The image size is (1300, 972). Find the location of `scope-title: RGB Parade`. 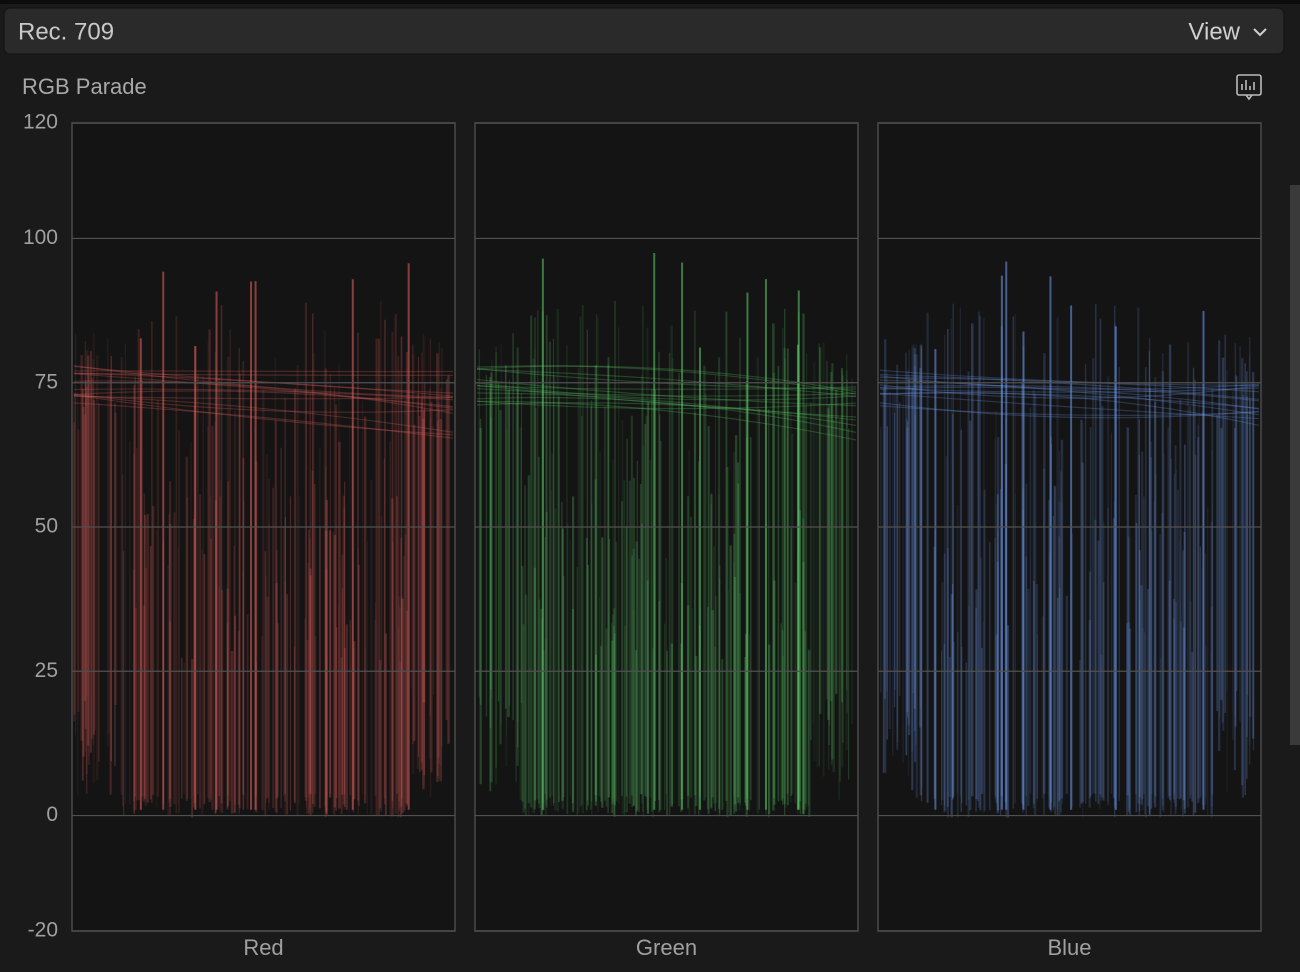

scope-title: RGB Parade is located at coordinates (84, 86).